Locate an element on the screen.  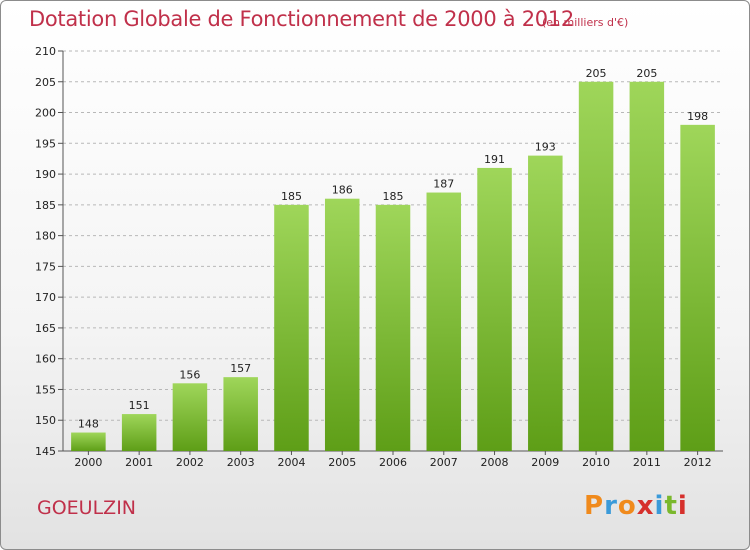
bar-2000 is located at coordinates (88, 441).